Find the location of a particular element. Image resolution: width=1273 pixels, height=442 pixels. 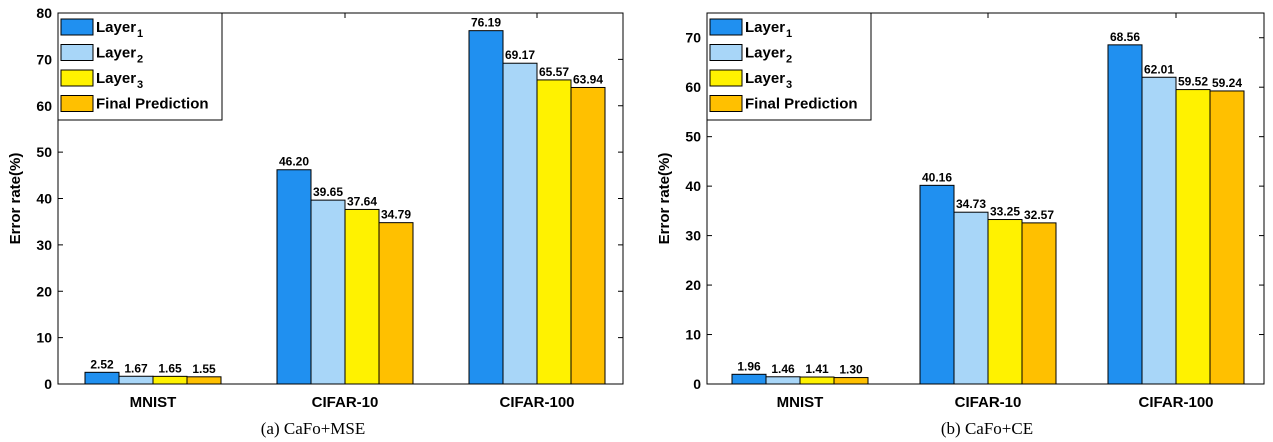

data-label: 1.55 is located at coordinates (204, 369).